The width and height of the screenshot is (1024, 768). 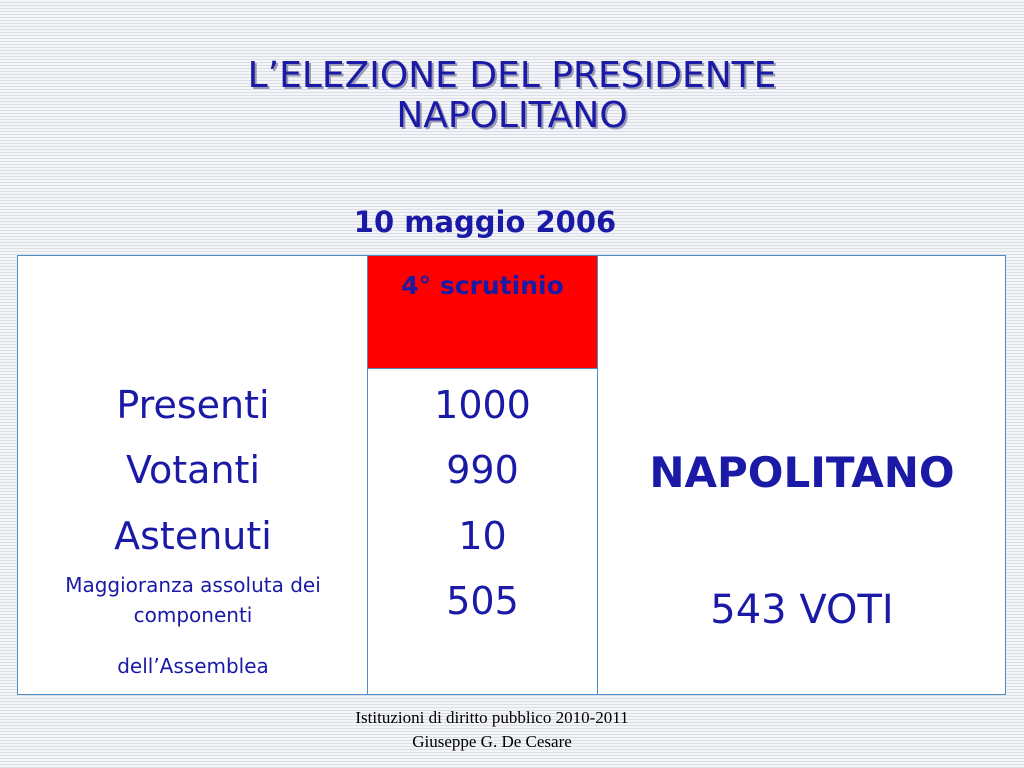 What do you see at coordinates (512, 115) in the screenshot?
I see `slide-title-line2: NAPOLITANO` at bounding box center [512, 115].